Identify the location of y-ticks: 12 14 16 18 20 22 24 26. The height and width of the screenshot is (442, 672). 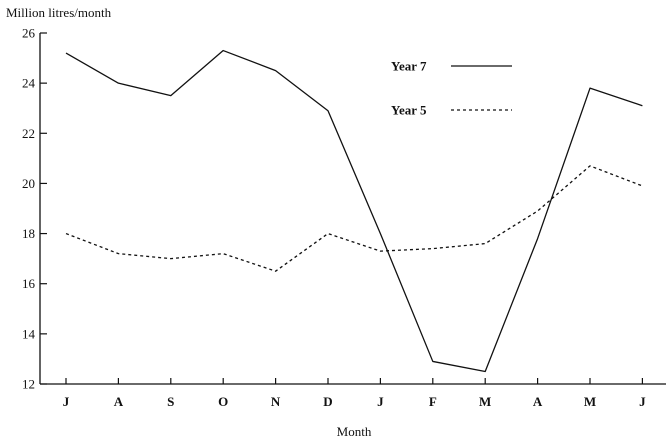
(34, 209).